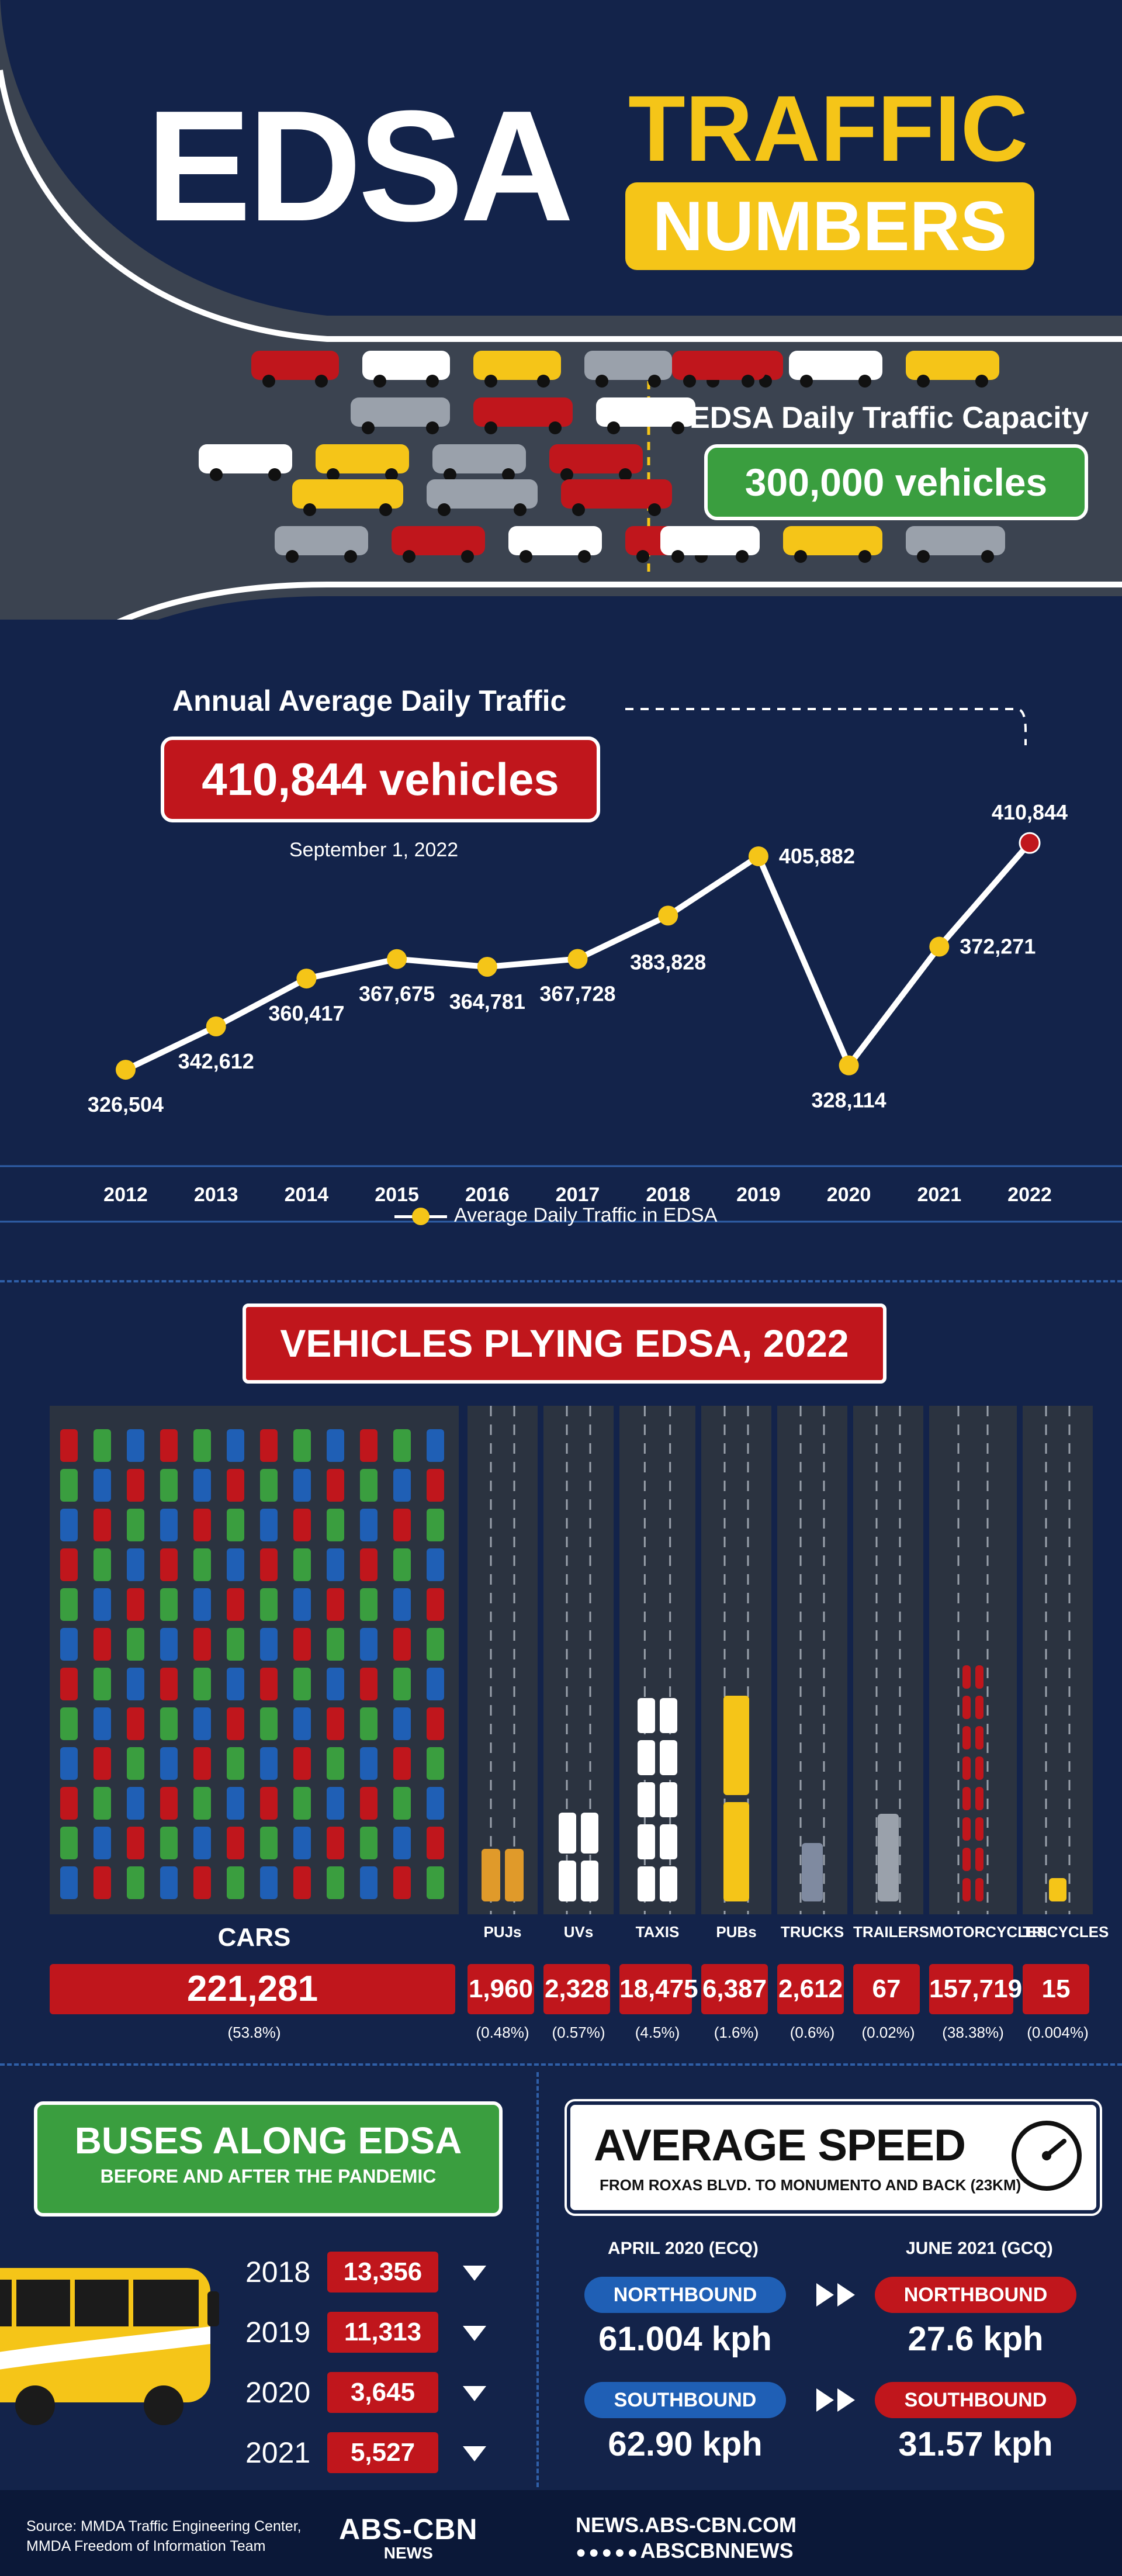 This screenshot has height=2576, width=1122. Describe the element at coordinates (849, 1195) in the screenshot. I see `x-tick-label: 2020` at that location.